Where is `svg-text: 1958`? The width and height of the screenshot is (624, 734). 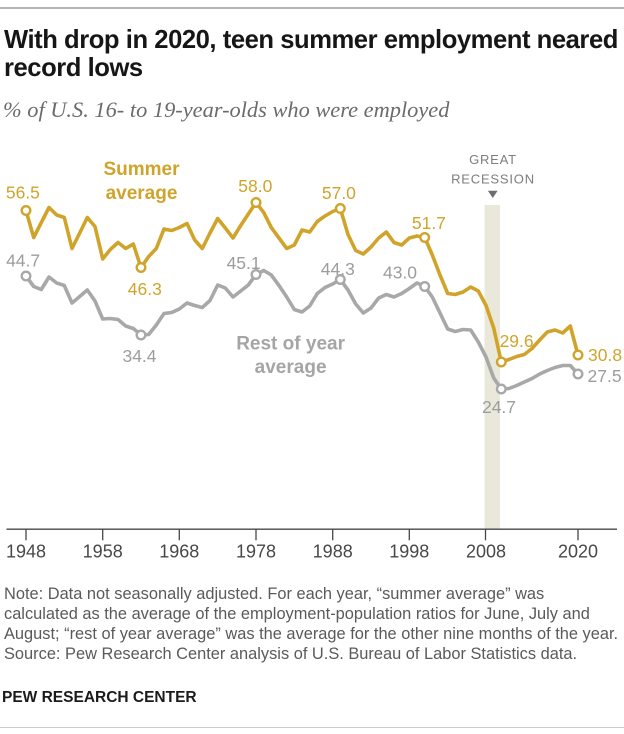
svg-text: 1958 is located at coordinates (103, 552).